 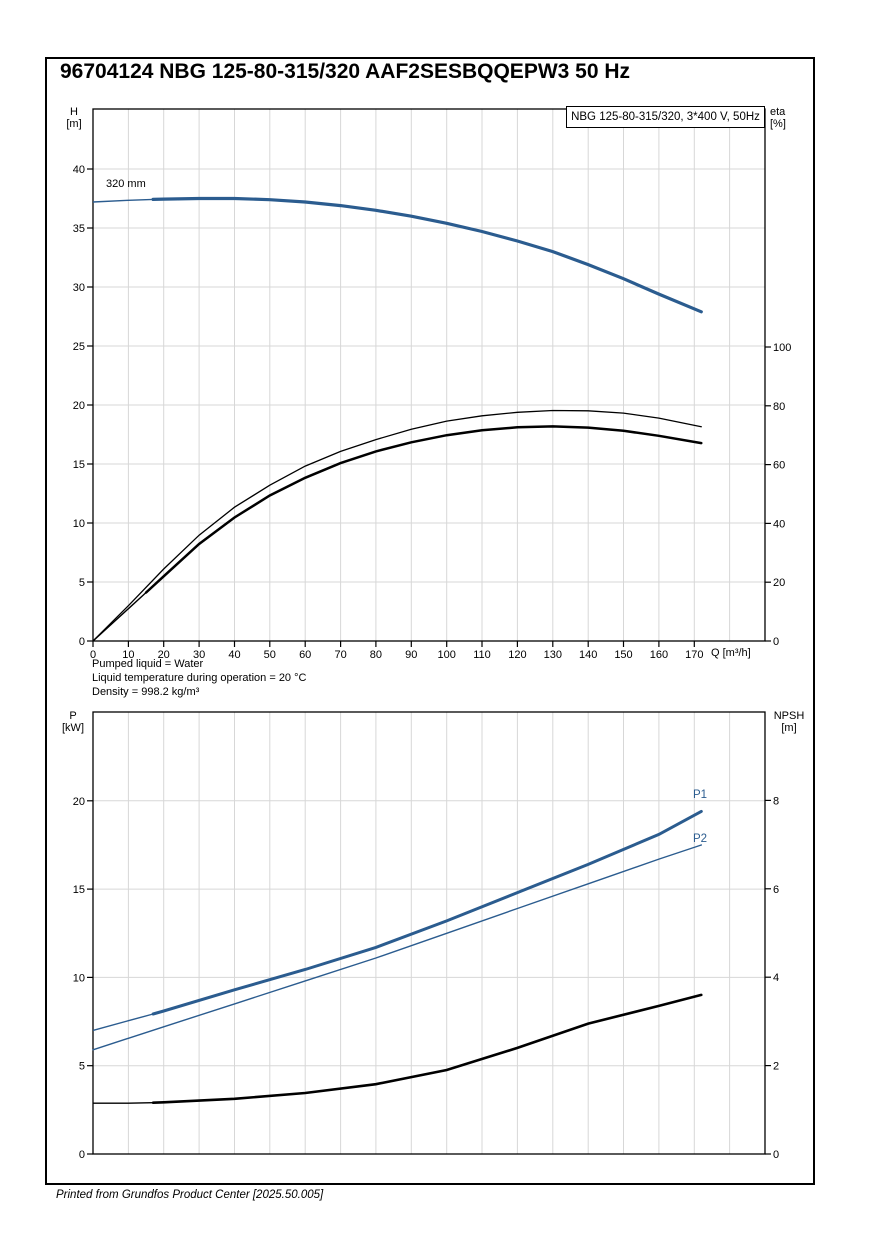 I want to click on svg-text: 150, so click(x=623, y=655).